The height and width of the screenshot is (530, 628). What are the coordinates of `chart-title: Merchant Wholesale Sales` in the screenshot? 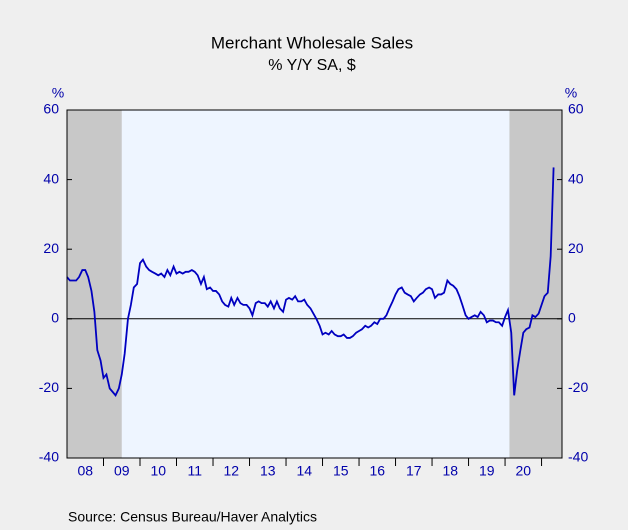 It's located at (312, 42).